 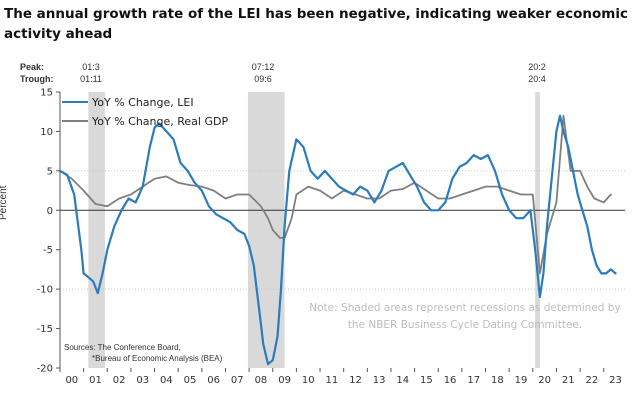 What do you see at coordinates (473, 380) in the screenshot?
I see `x-tick-label: 17` at bounding box center [473, 380].